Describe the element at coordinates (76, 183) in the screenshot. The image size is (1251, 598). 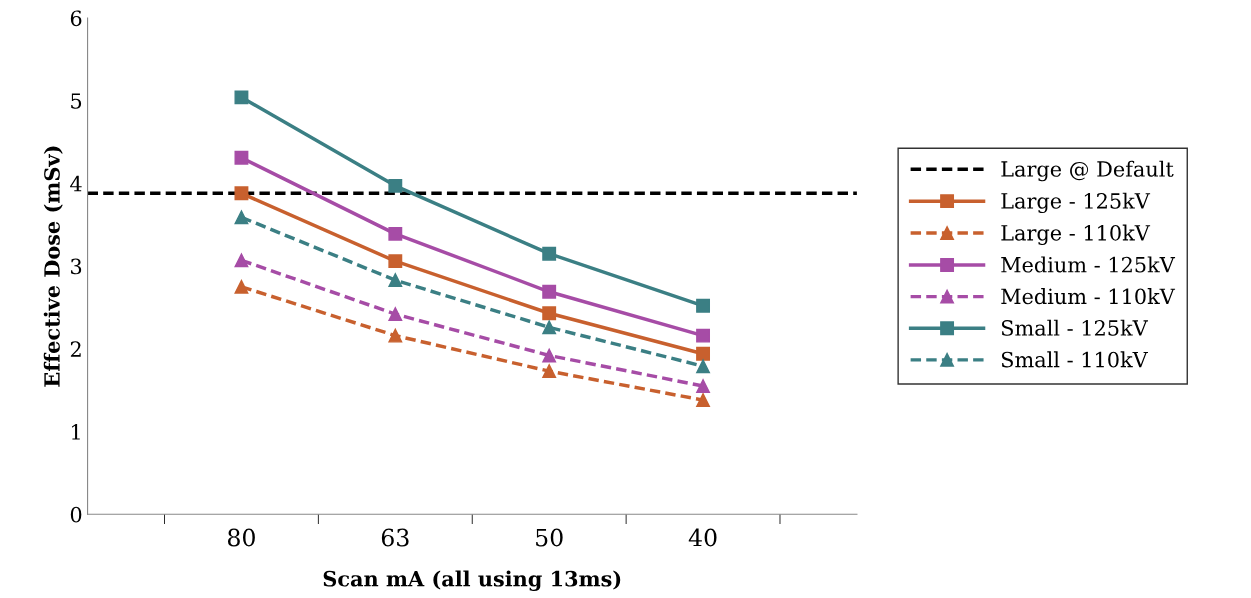
I see `y-tick-label: 4` at that location.